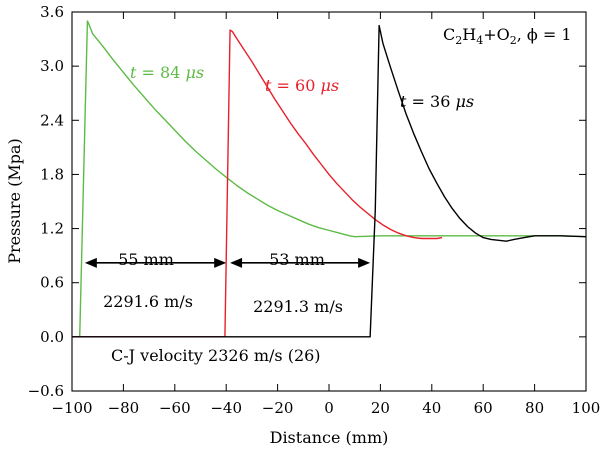 Image resolution: width=600 pixels, height=453 pixels. I want to click on y-tick-label: 2.4, so click(52, 120).